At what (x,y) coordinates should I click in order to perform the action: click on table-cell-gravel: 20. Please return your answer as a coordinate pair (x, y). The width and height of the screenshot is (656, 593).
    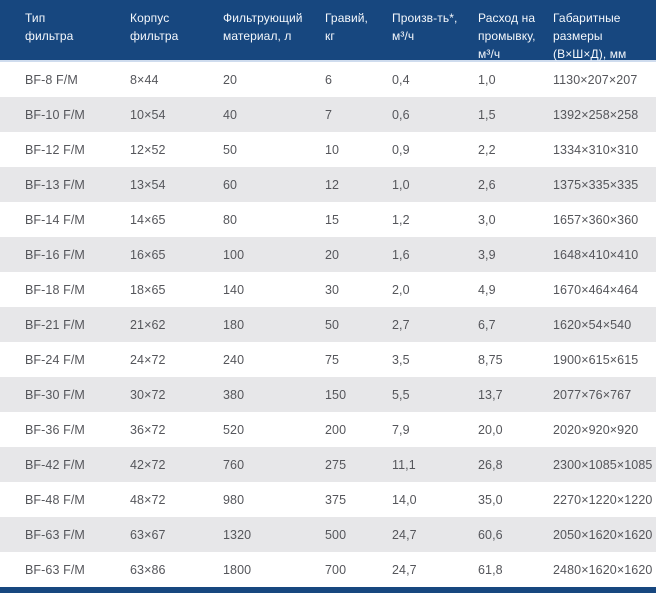
    Looking at the image, I should click on (332, 254).